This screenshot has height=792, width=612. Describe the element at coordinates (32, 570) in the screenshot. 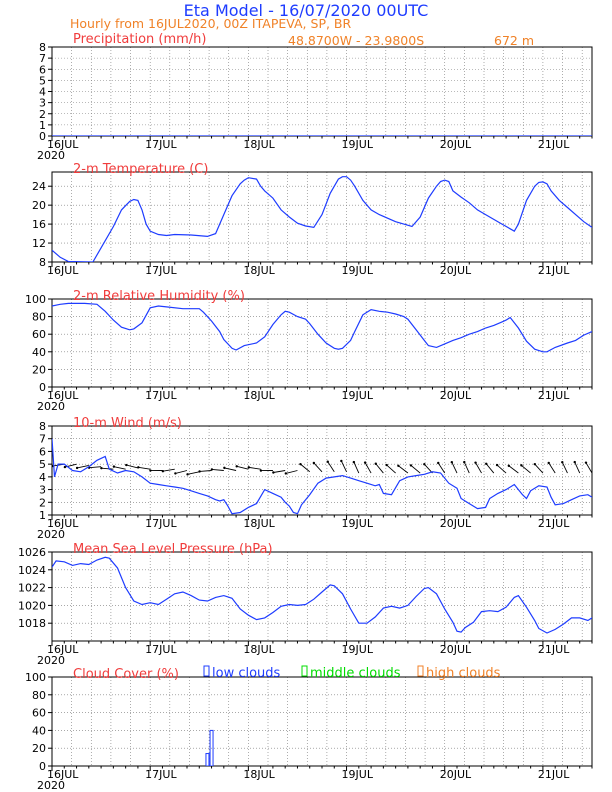

I see `y-tick-label: 1024` at that location.